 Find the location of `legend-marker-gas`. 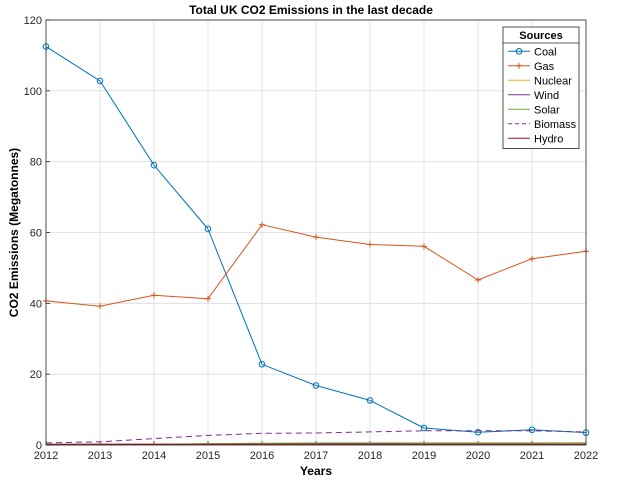

legend-marker-gas is located at coordinates (519, 65).